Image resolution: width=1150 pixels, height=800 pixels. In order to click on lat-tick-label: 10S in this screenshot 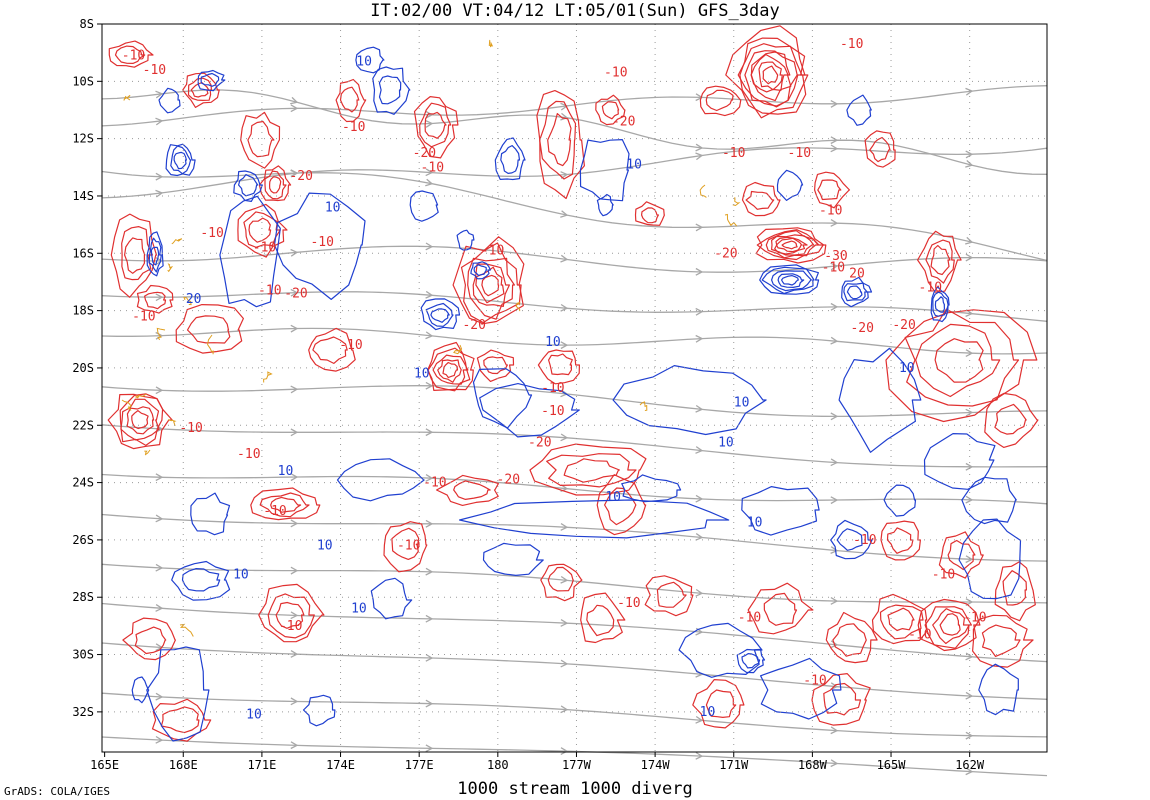, I will do `click(83, 81)`.